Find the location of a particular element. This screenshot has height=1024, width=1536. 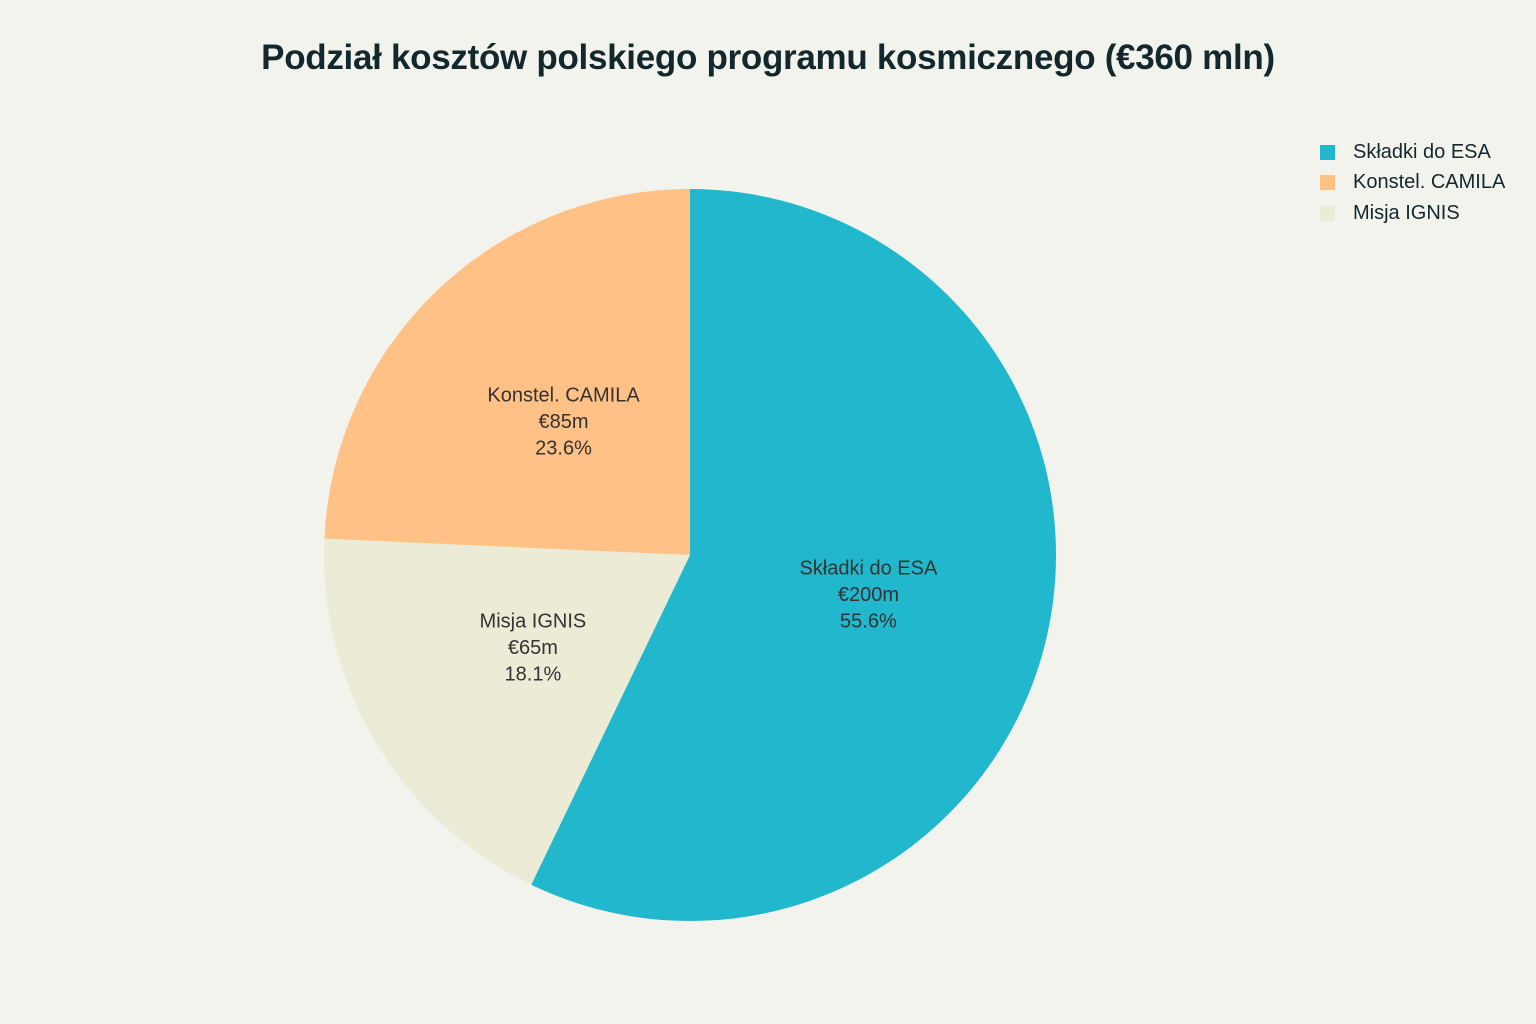

slice-label-name-1: Misja IGNIS is located at coordinates (533, 622).